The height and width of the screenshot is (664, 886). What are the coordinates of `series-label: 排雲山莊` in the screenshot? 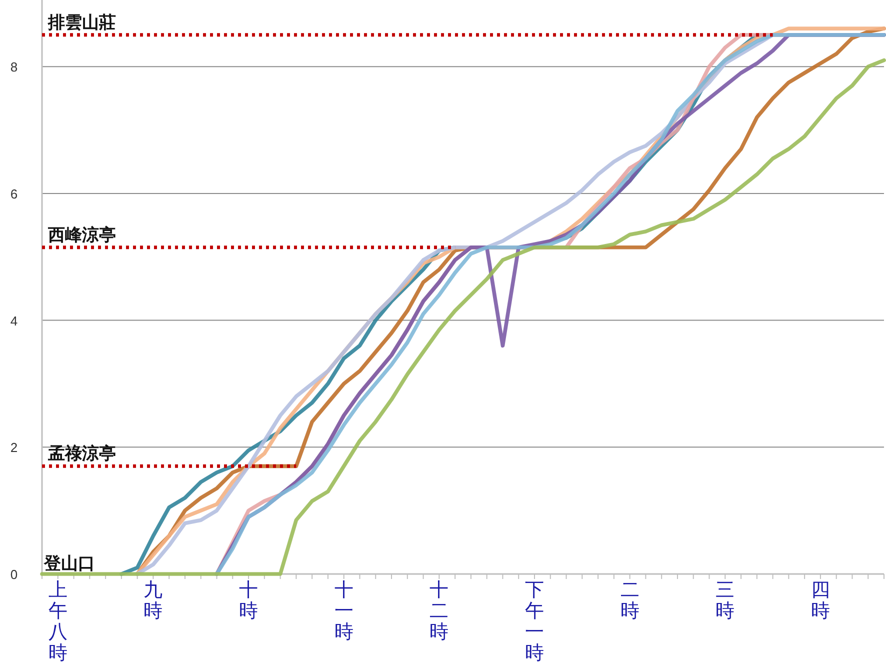 It's located at (81, 22).